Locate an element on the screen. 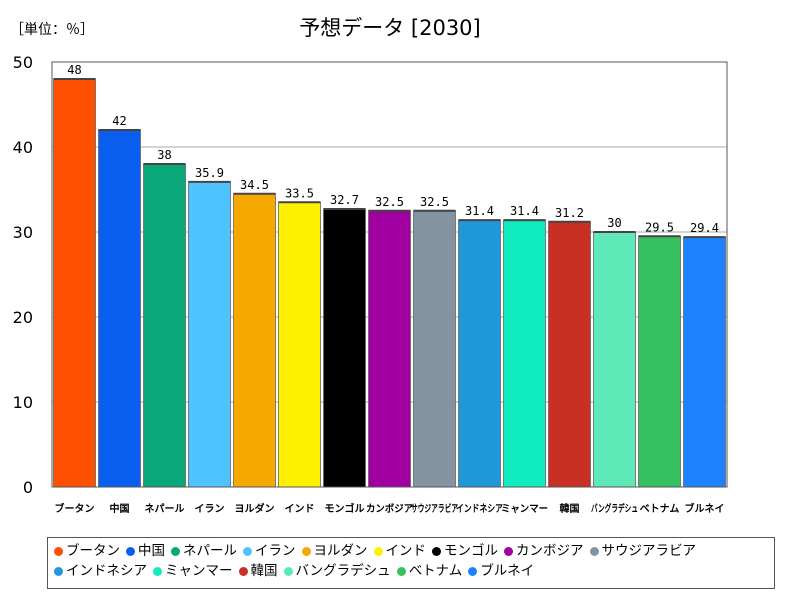  legend-item: 中国 is located at coordinates (145, 551).